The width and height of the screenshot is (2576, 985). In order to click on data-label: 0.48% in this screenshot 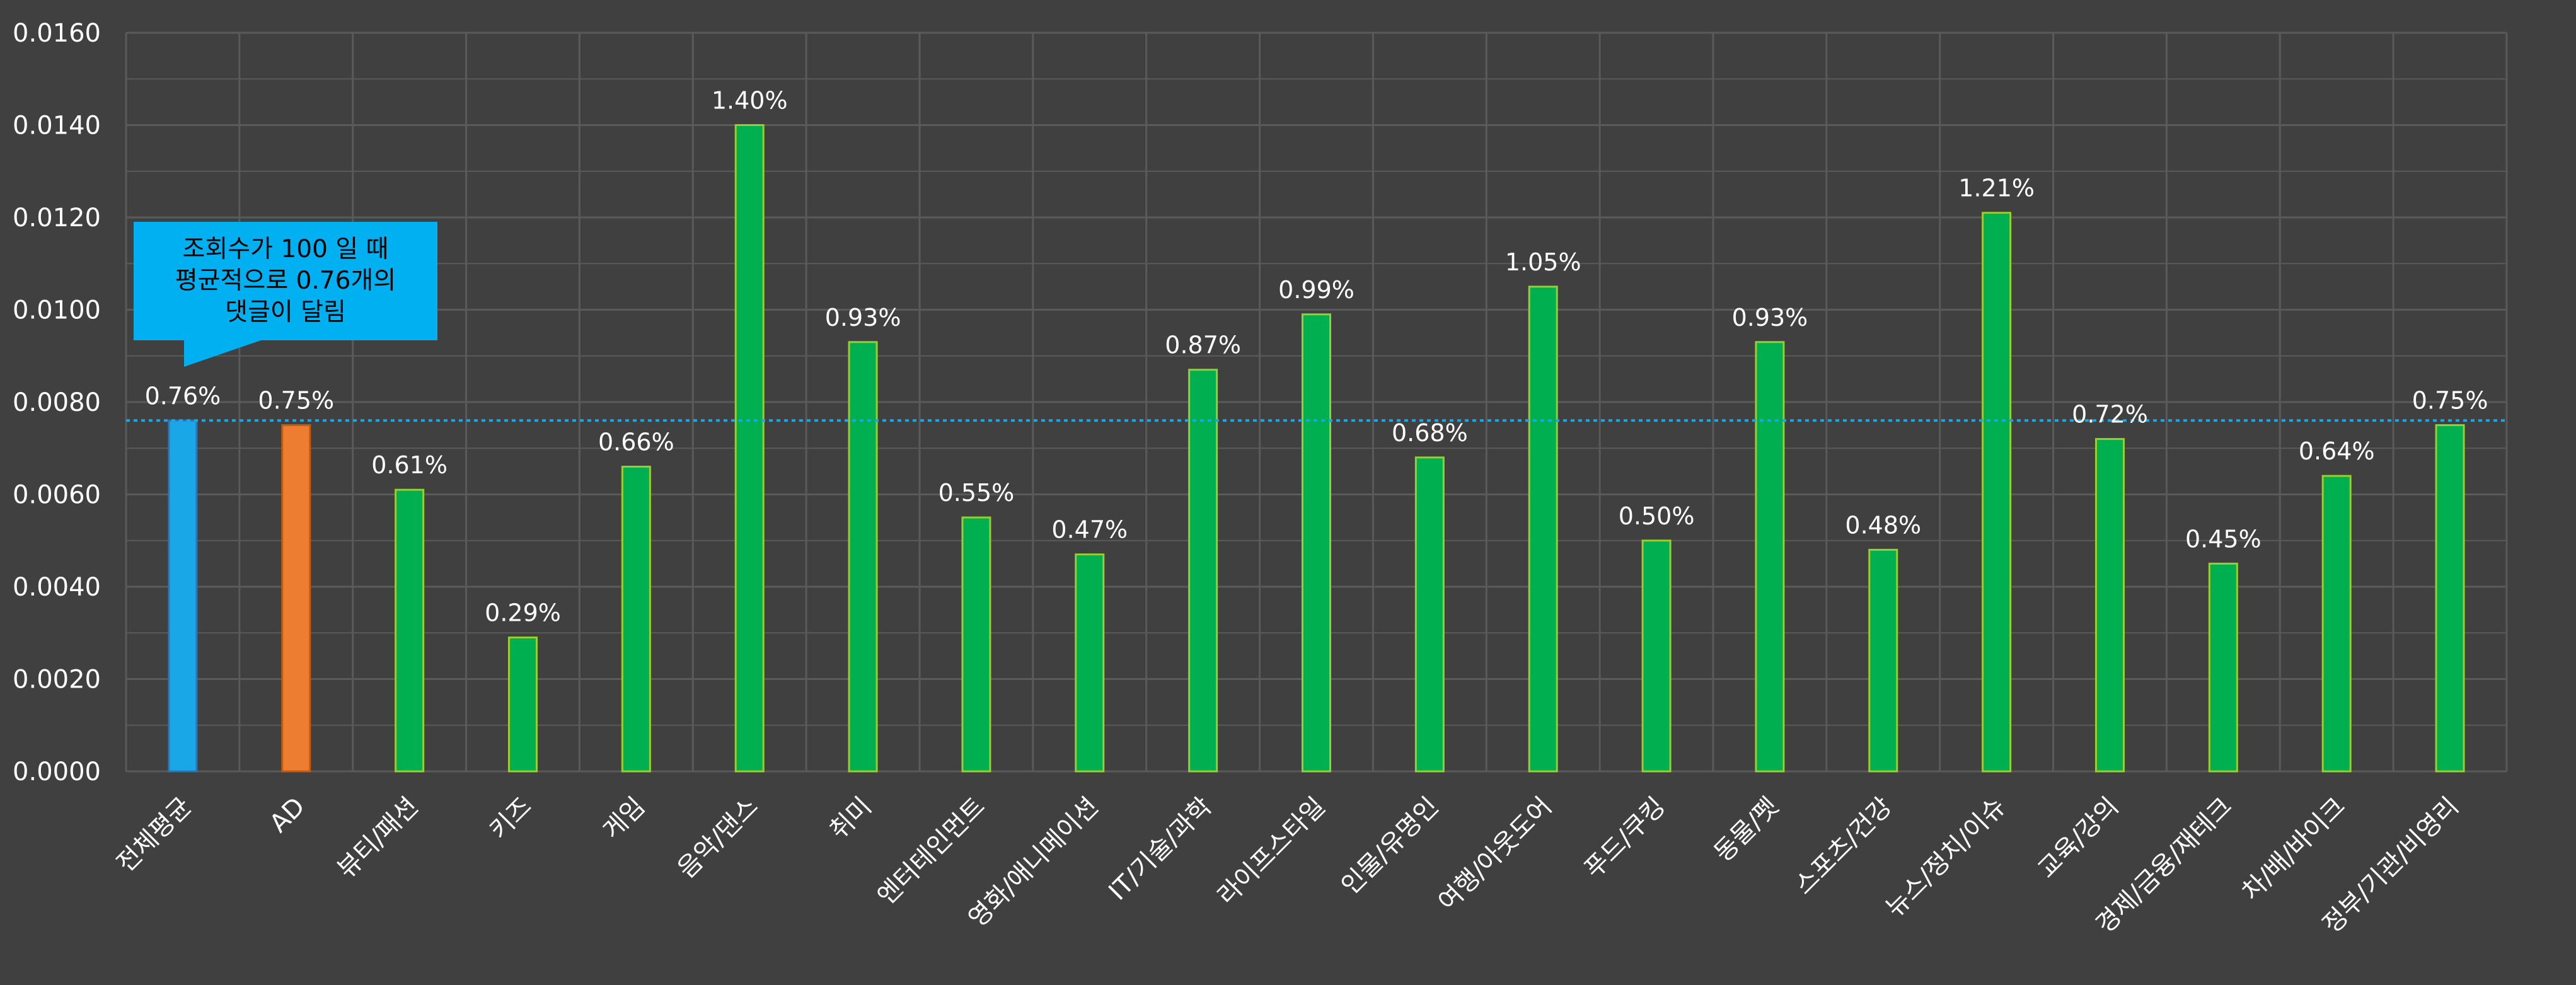, I will do `click(1883, 525)`.